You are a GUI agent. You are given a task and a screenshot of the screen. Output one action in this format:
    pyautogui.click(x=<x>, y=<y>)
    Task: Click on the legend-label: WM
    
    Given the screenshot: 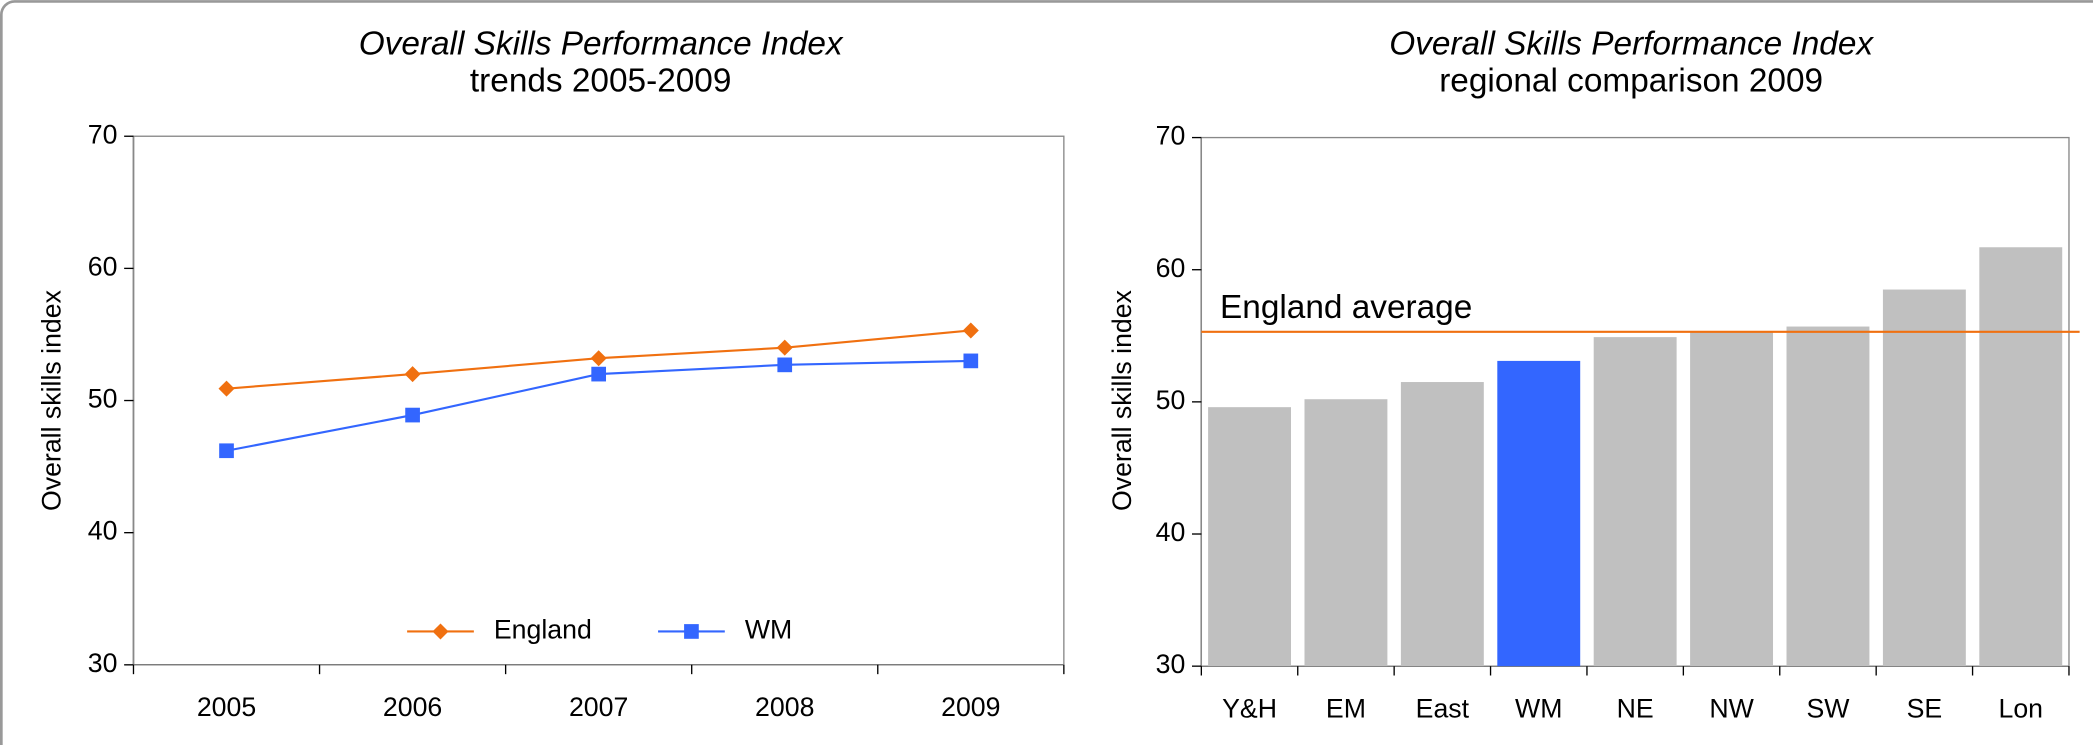 What is the action you would take?
    pyautogui.click(x=768, y=630)
    